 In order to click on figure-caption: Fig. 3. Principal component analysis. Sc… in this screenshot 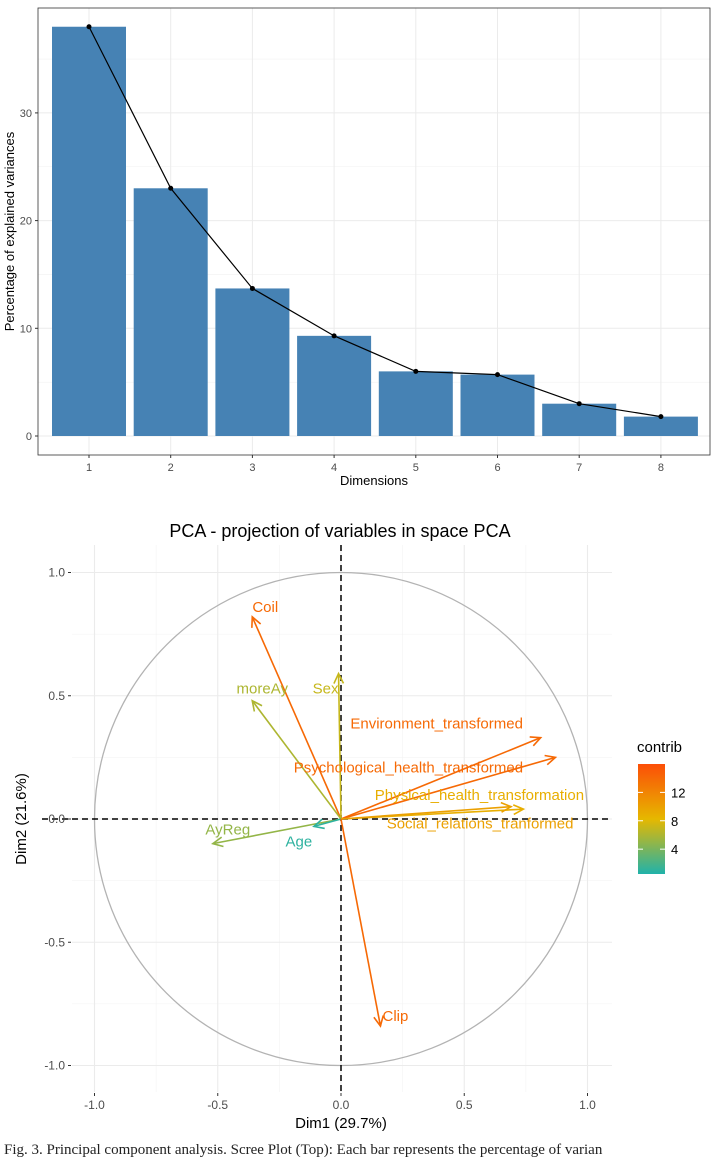, I will do `click(303, 1150)`.